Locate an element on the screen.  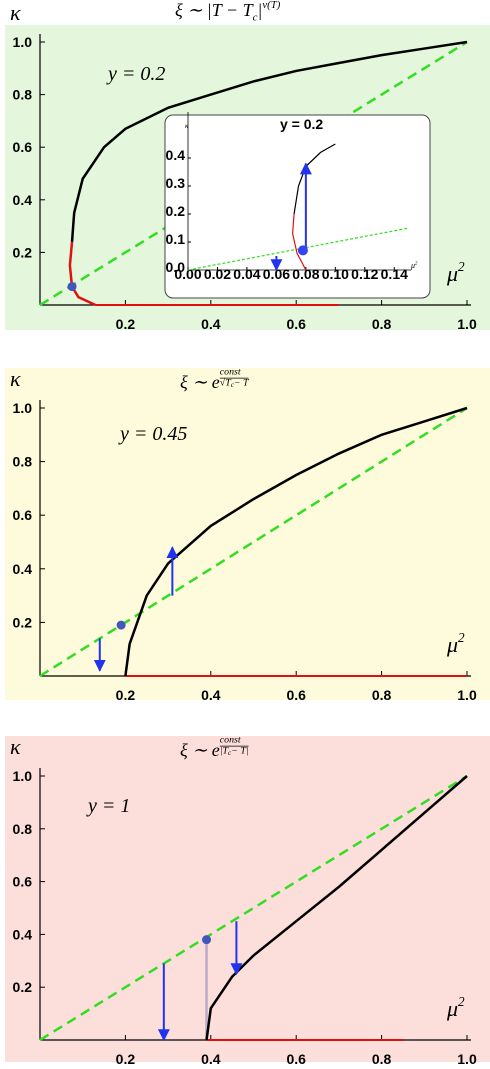
annotation: y = 0.2 is located at coordinates (135, 74).